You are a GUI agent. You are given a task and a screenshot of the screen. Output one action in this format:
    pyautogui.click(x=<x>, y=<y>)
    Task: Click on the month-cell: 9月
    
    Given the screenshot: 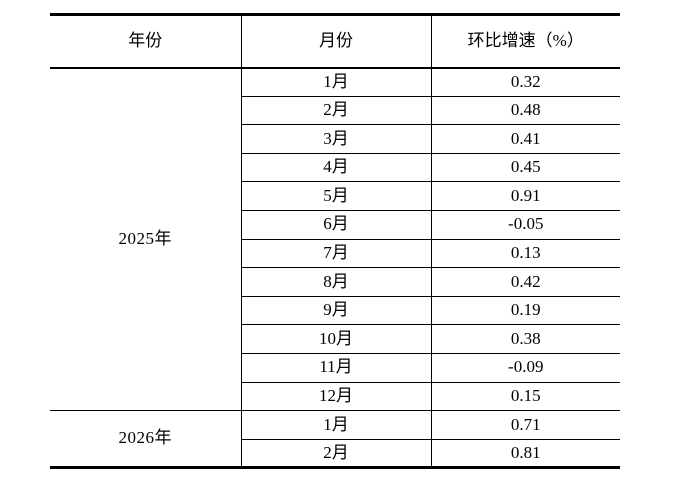 What is the action you would take?
    pyautogui.click(x=336, y=310)
    